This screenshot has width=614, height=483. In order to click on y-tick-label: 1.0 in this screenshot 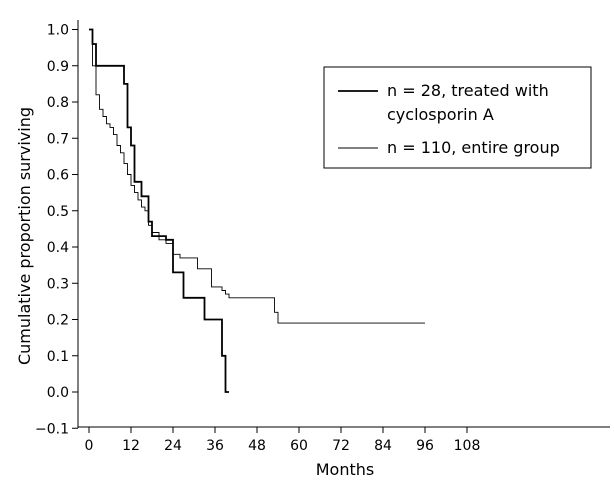, I will do `click(58, 31)`.